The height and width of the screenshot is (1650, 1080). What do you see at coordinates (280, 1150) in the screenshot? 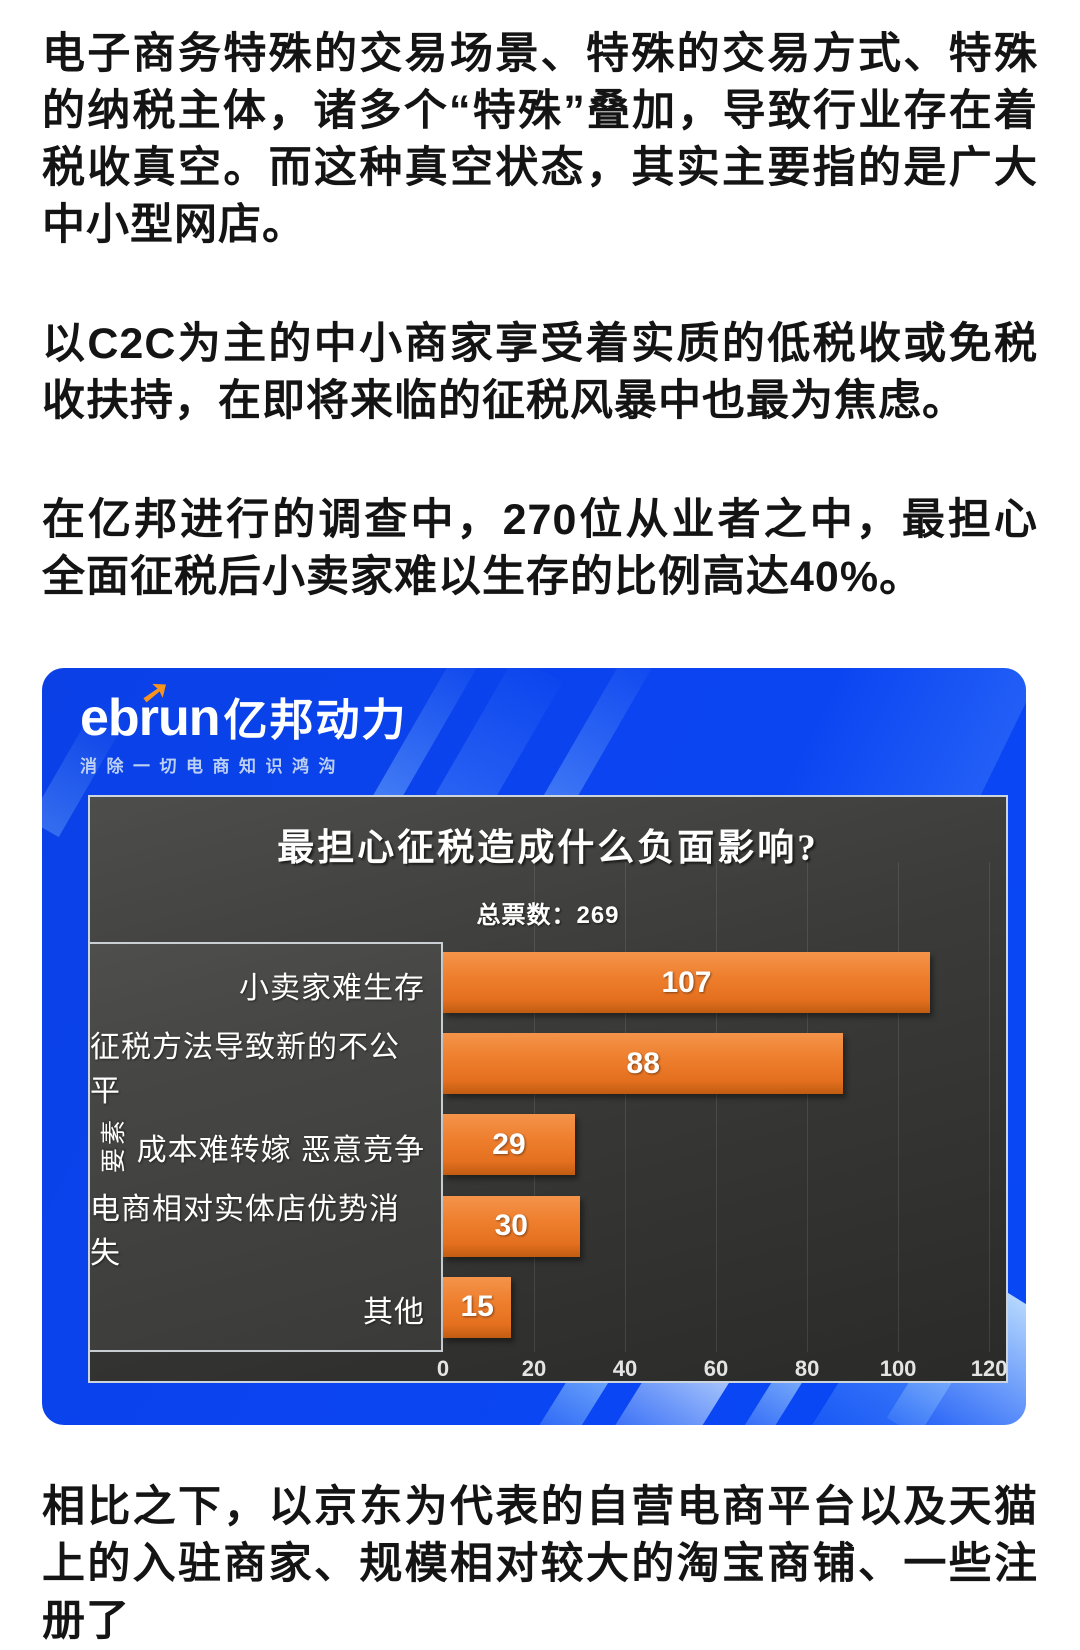
I see `category-label: 成本难转嫁 恶意竞争` at bounding box center [280, 1150].